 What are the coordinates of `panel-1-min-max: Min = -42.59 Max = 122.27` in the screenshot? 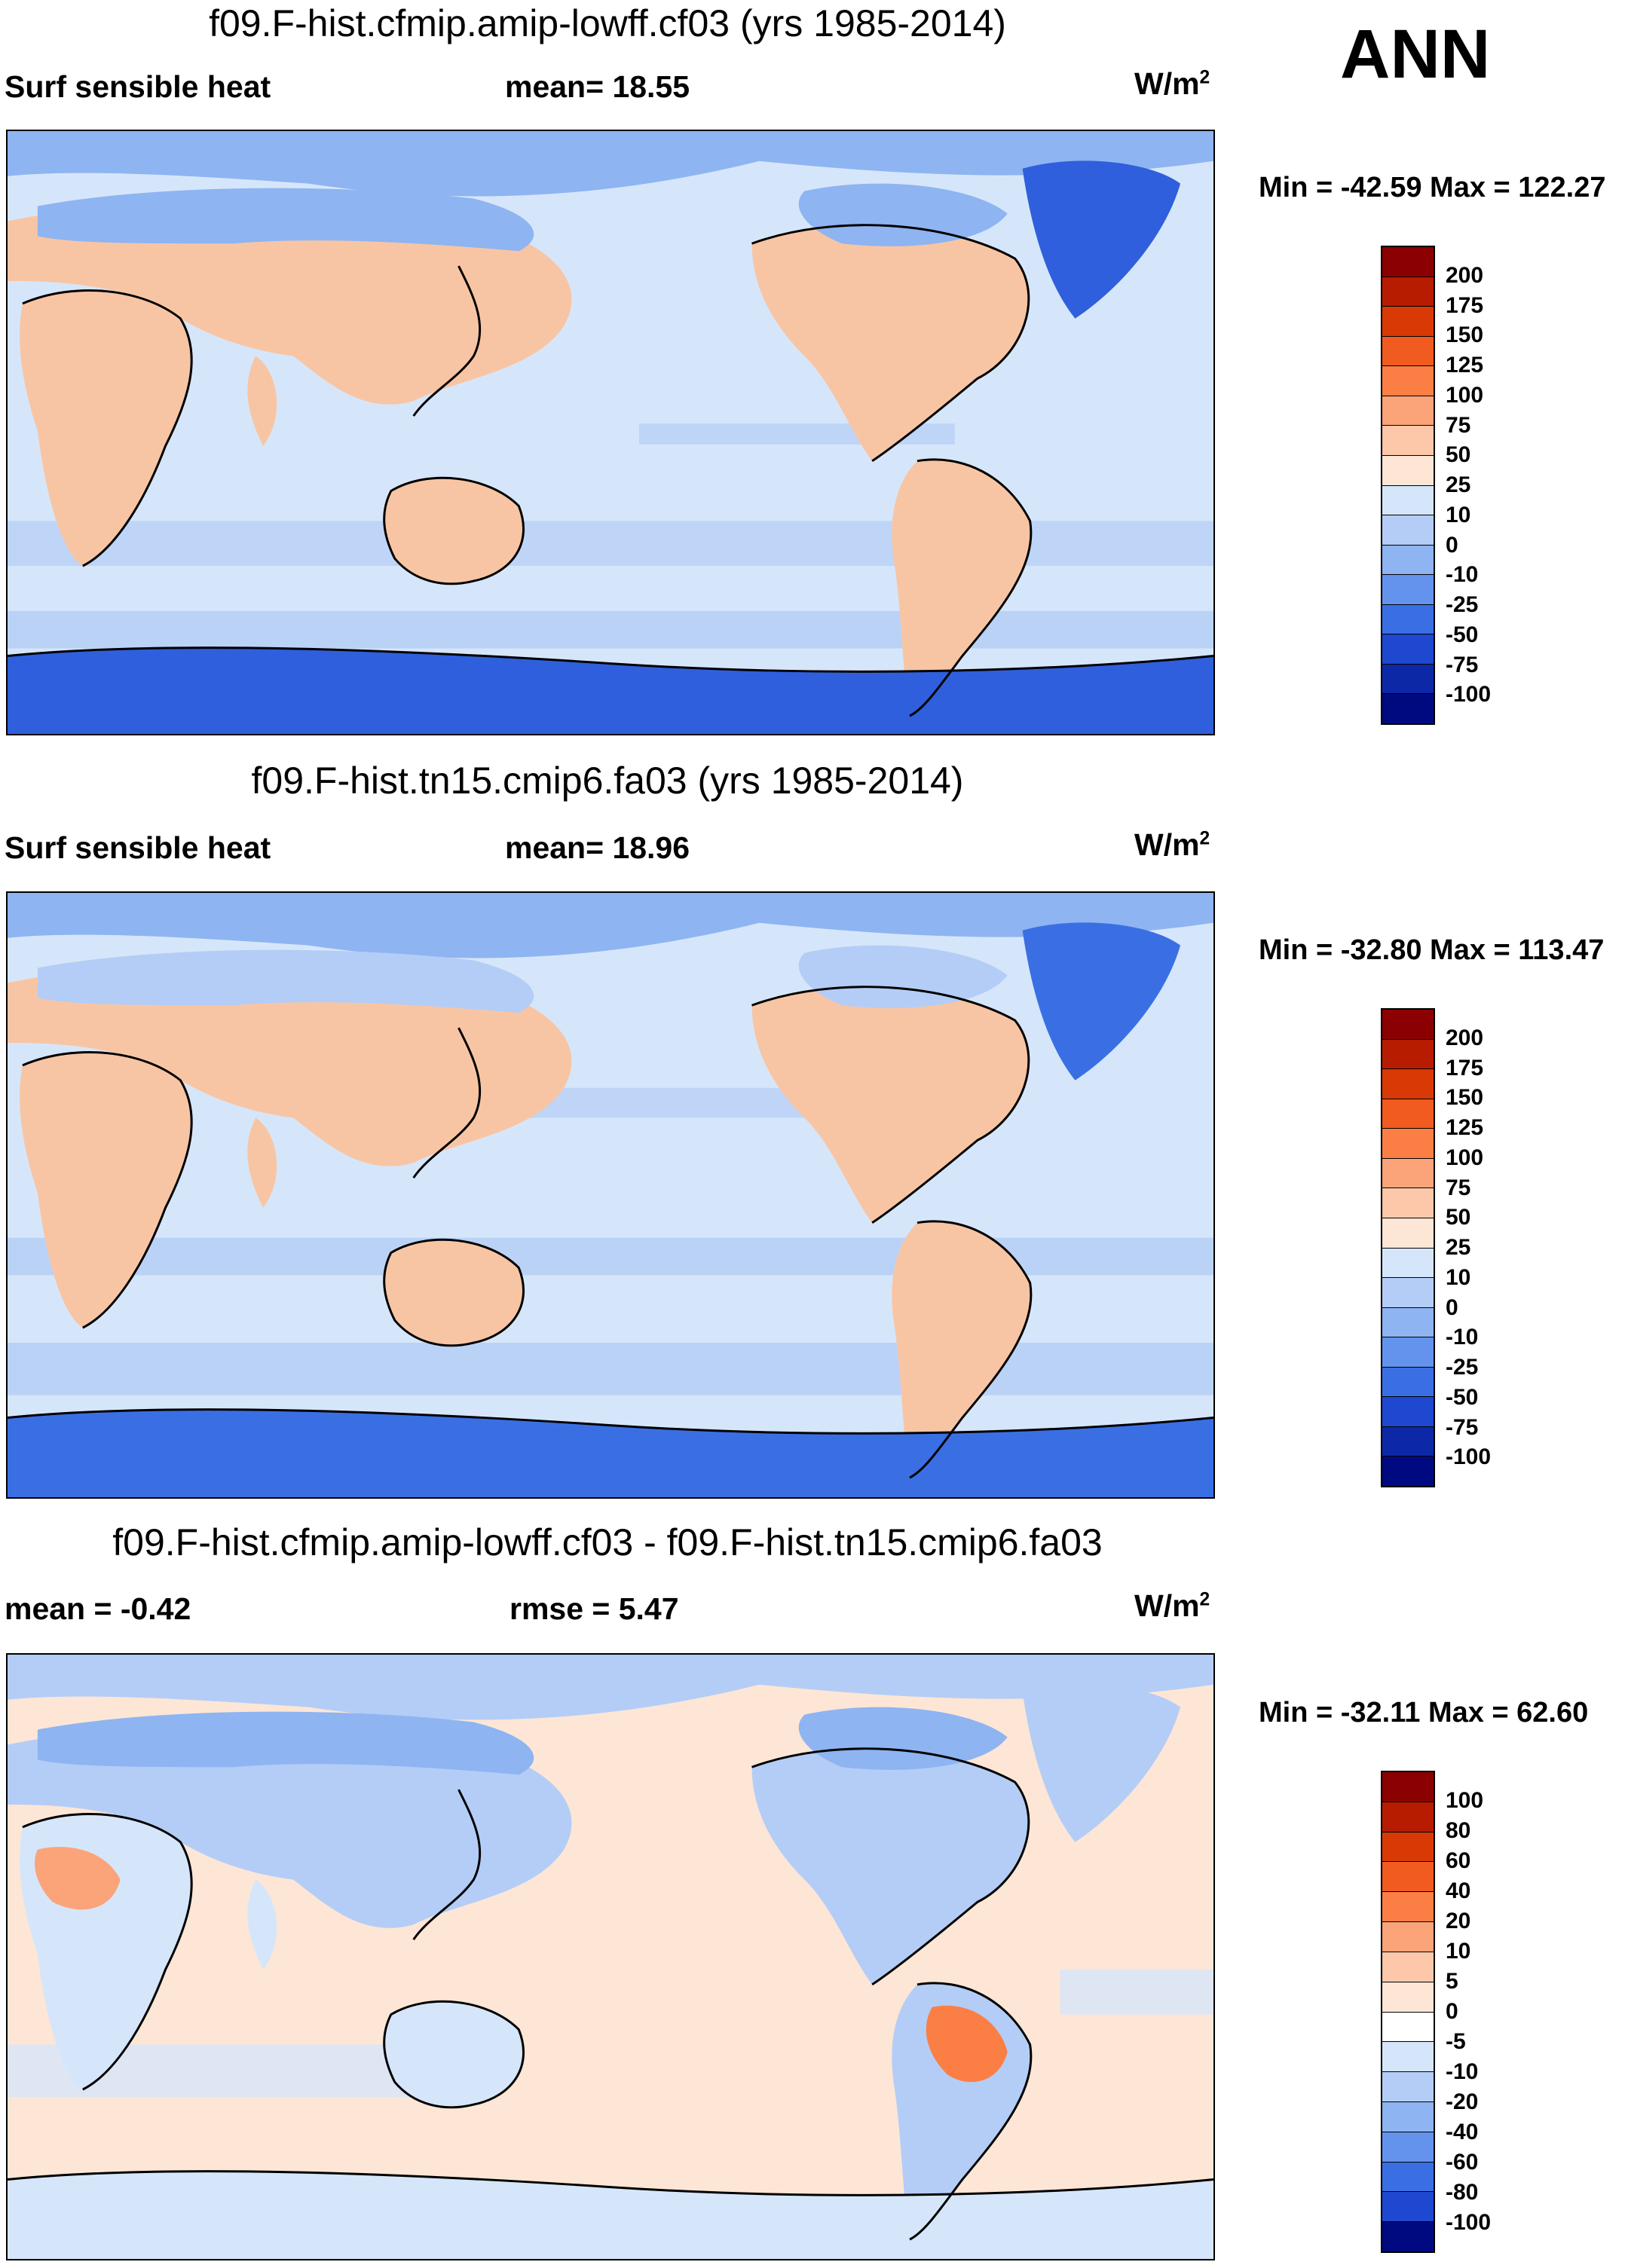 It's located at (1432, 187).